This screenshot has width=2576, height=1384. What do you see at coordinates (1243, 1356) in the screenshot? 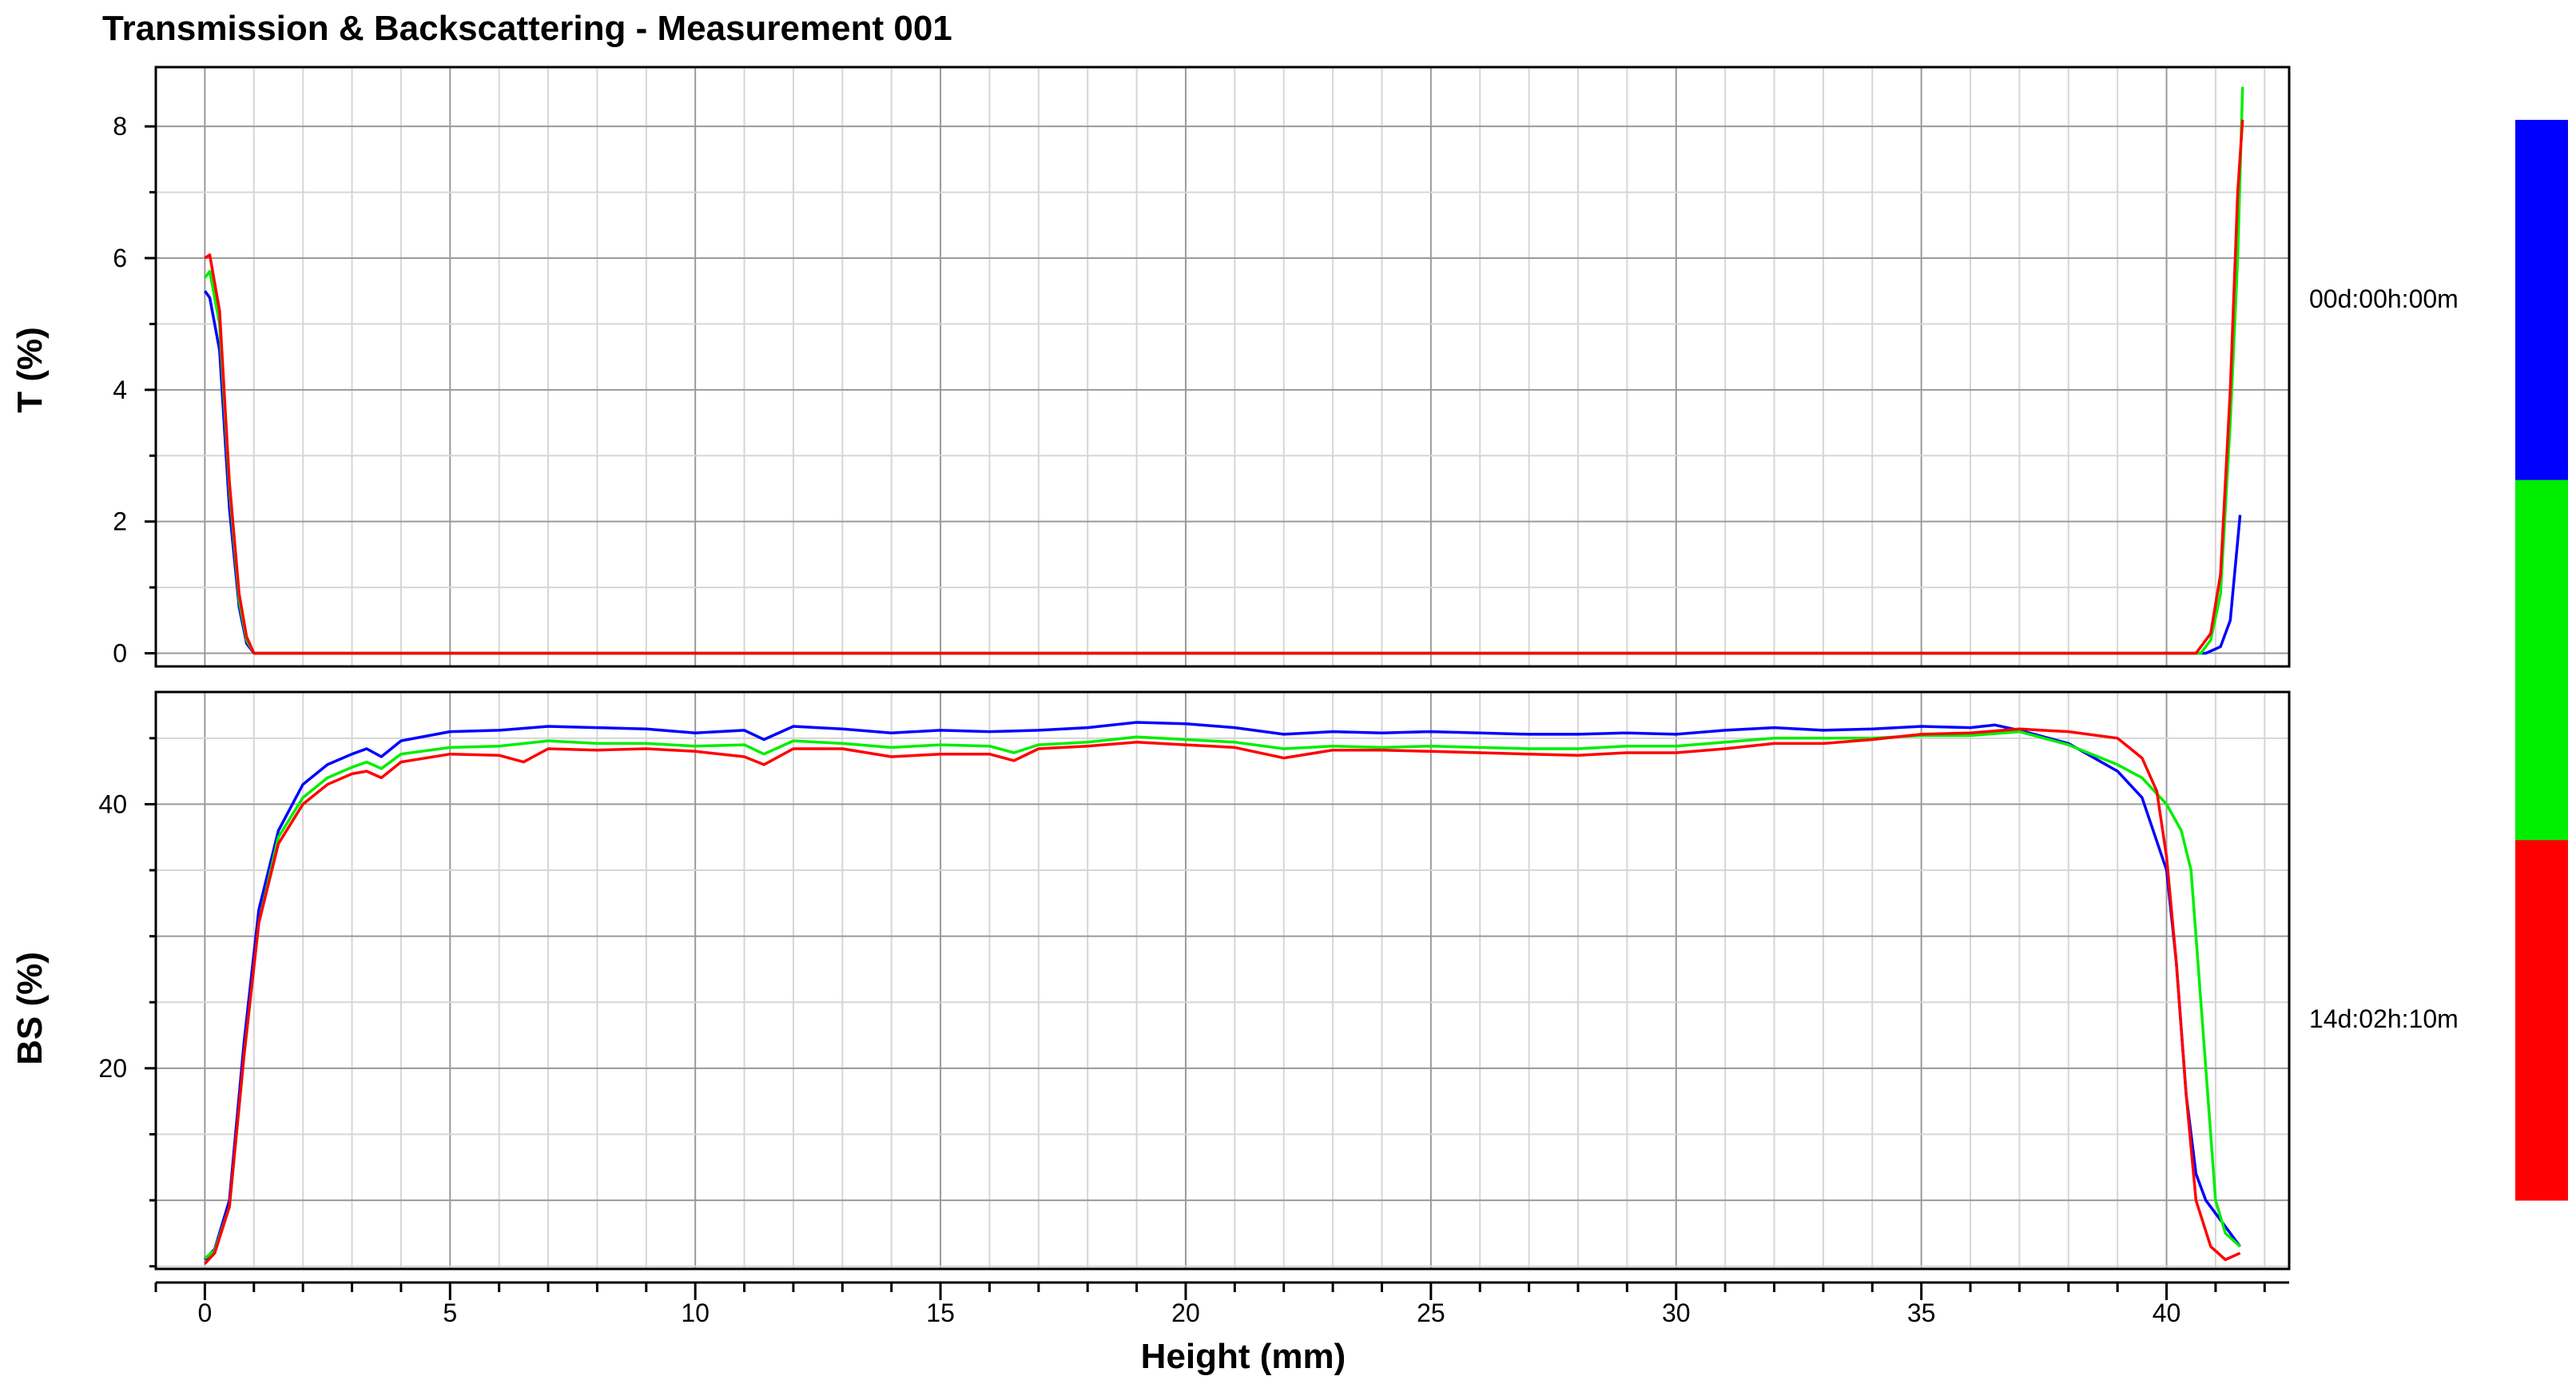
I see `x-axis-label: Height (mm)` at bounding box center [1243, 1356].